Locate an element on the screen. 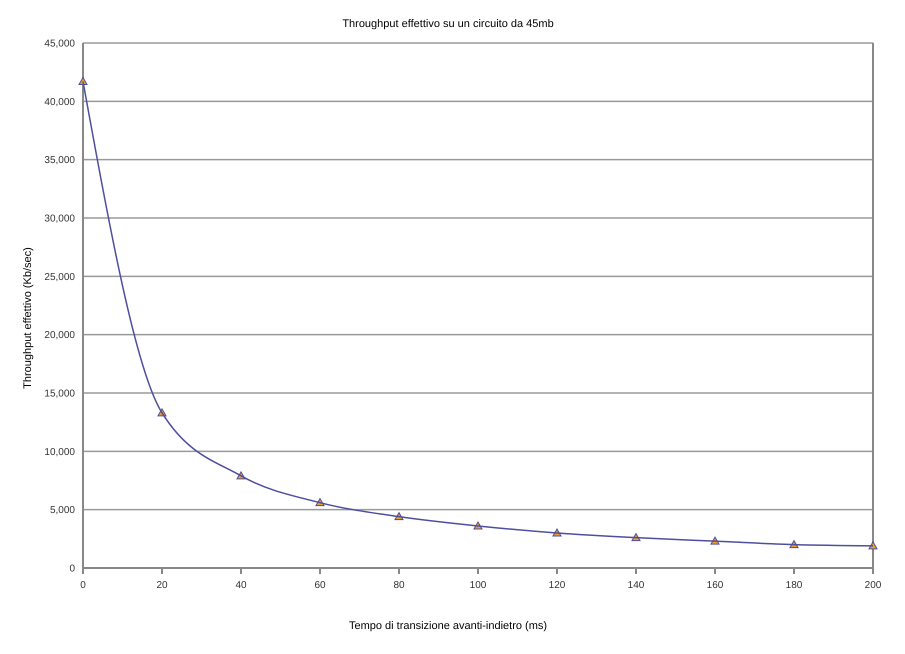 The height and width of the screenshot is (654, 905). y-tick-label: 25,000 is located at coordinates (60, 277).